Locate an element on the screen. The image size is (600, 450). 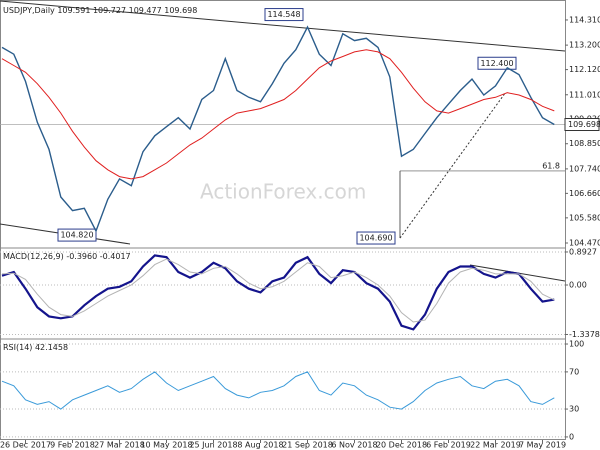
y-tick-label: 0.00 is located at coordinates (578, 284).